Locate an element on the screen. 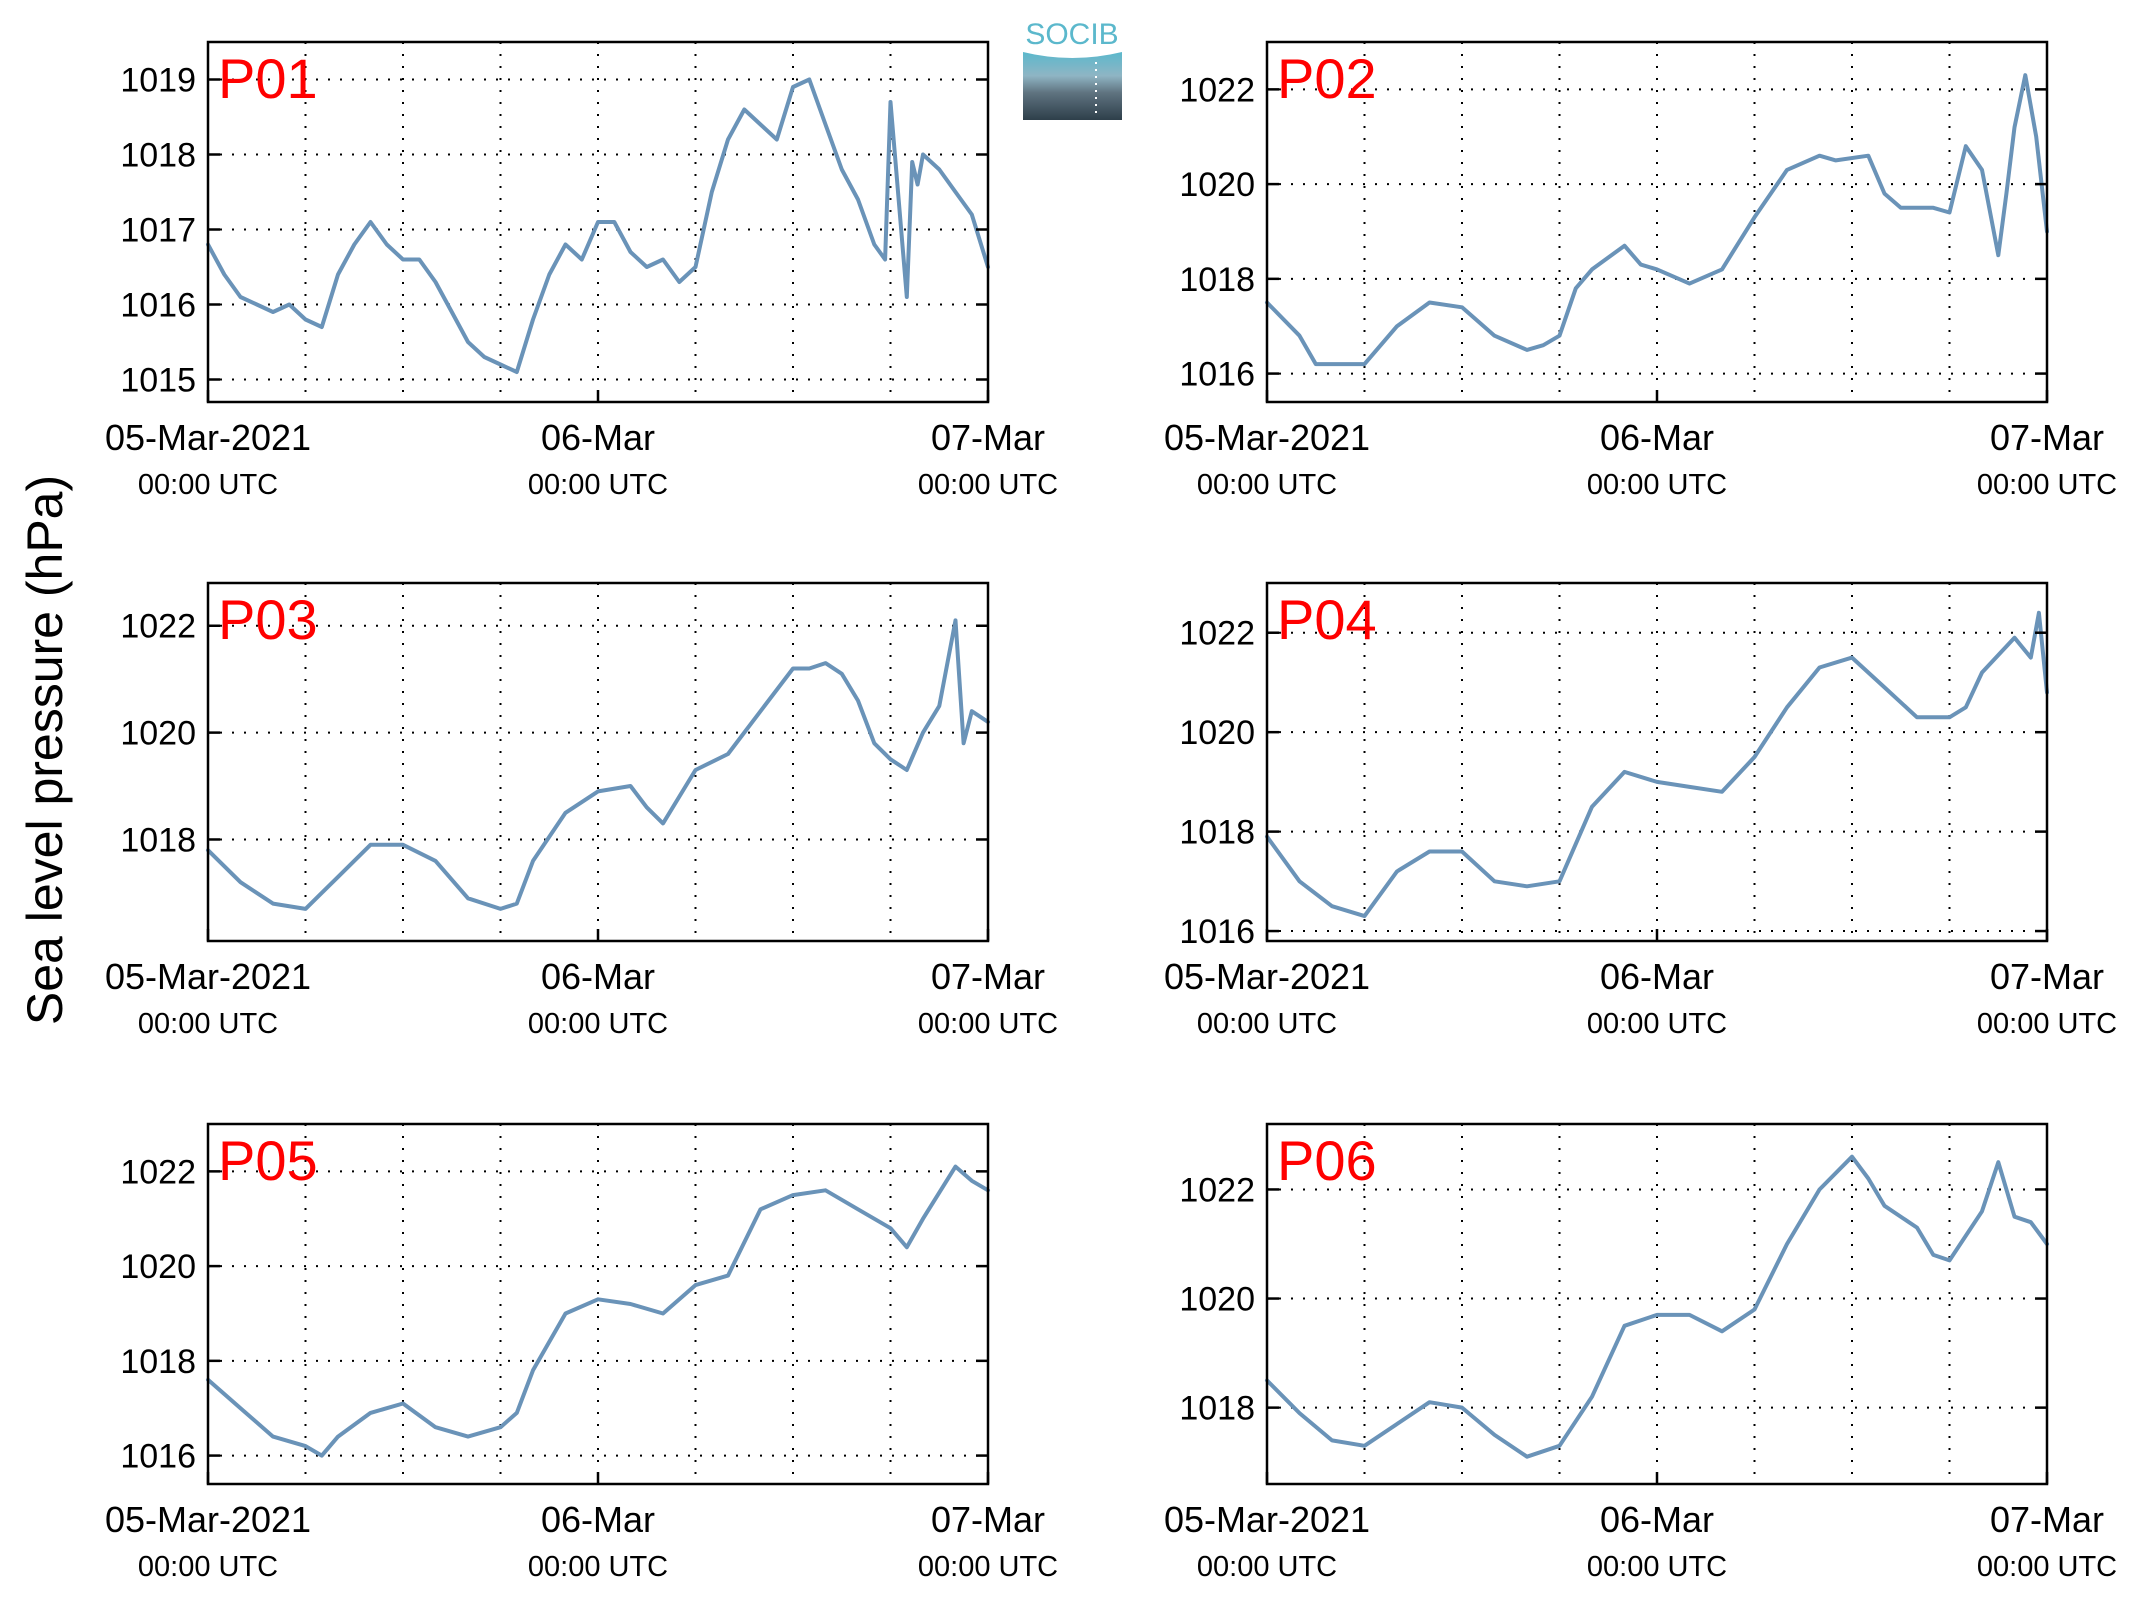 This screenshot has width=2133, height=1608. panel-label: P01 is located at coordinates (268, 78).